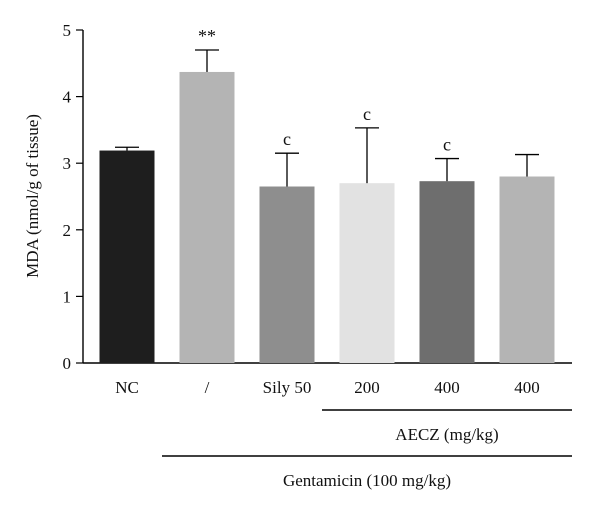 This screenshot has height=510, width=600. I want to click on category-label-0: NC, so click(127, 387).